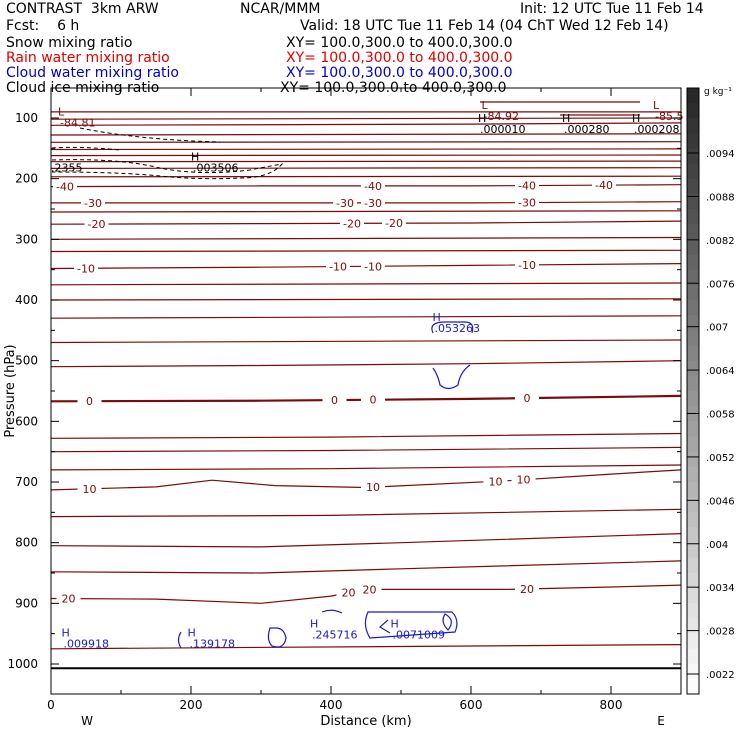 The height and width of the screenshot is (740, 740). Describe the element at coordinates (720, 371) in the screenshot. I see `colorbar-tick-label: .0064` at that location.